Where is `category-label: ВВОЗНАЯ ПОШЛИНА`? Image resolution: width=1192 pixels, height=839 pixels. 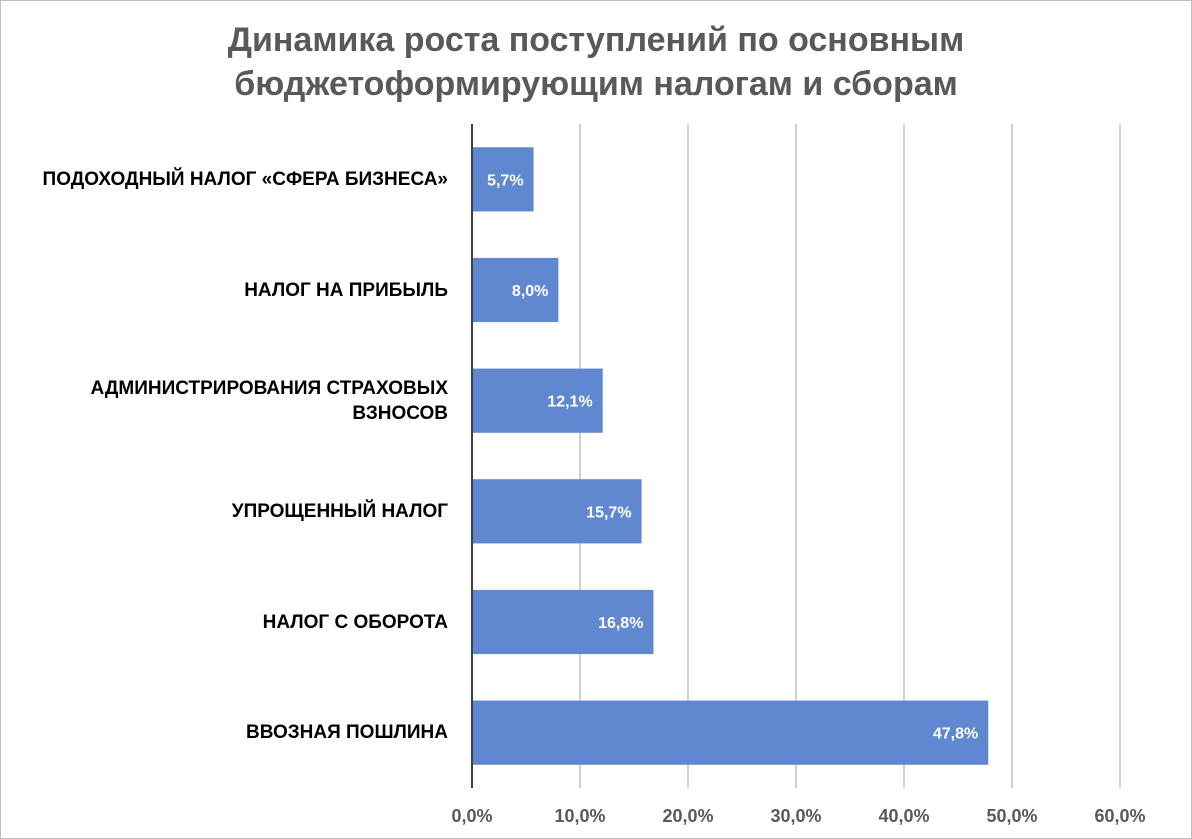 category-label: ВВОЗНАЯ ПОШЛИНА is located at coordinates (347, 733).